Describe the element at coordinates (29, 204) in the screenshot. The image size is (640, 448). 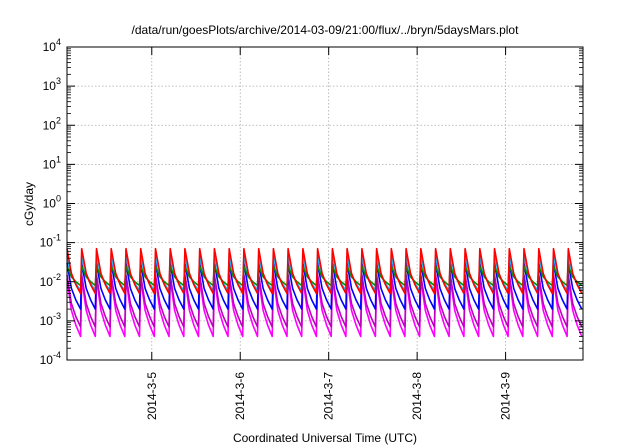
I see `y-axis-title: cGy/day` at that location.